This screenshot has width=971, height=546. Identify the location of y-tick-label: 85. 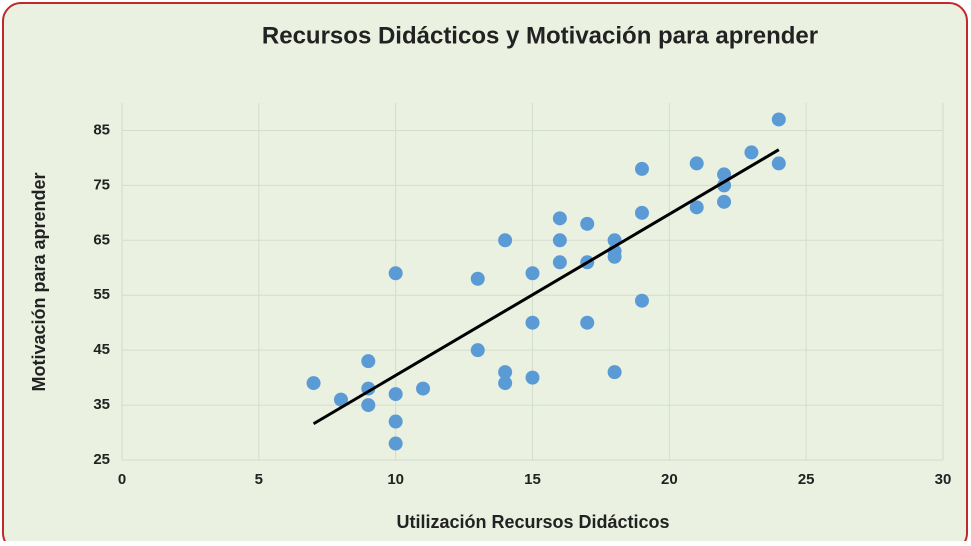
(101, 129).